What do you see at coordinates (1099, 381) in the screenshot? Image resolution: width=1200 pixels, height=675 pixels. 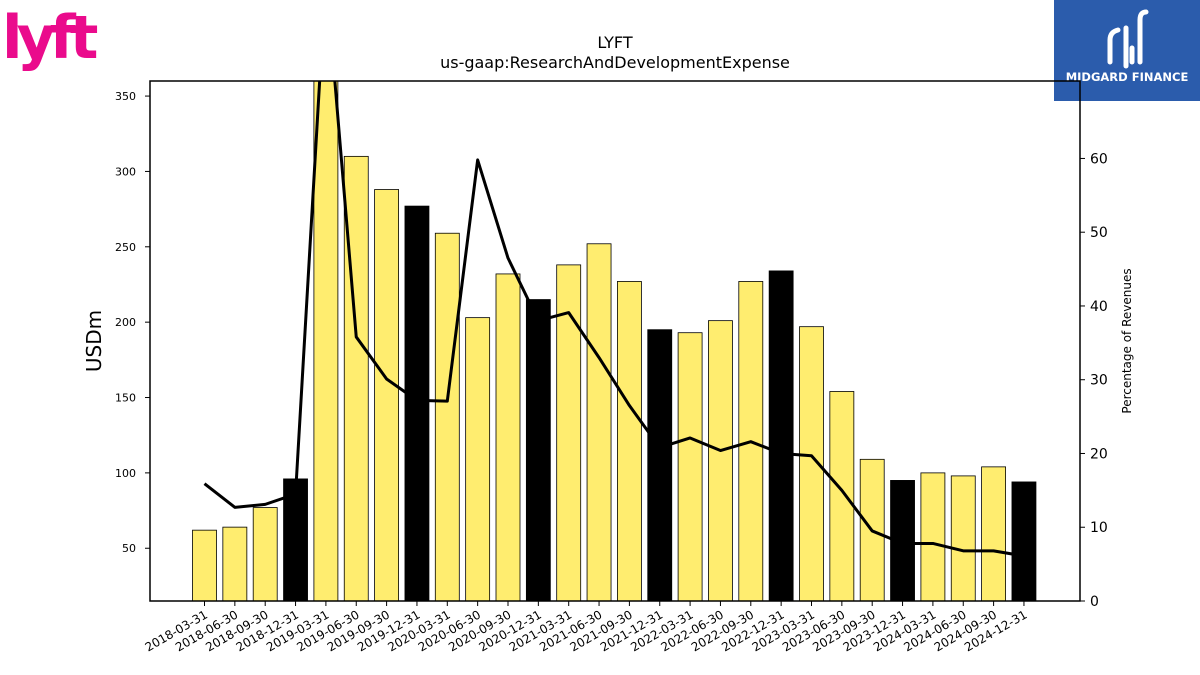 I see `y-right-tick-label: 30` at bounding box center [1099, 381].